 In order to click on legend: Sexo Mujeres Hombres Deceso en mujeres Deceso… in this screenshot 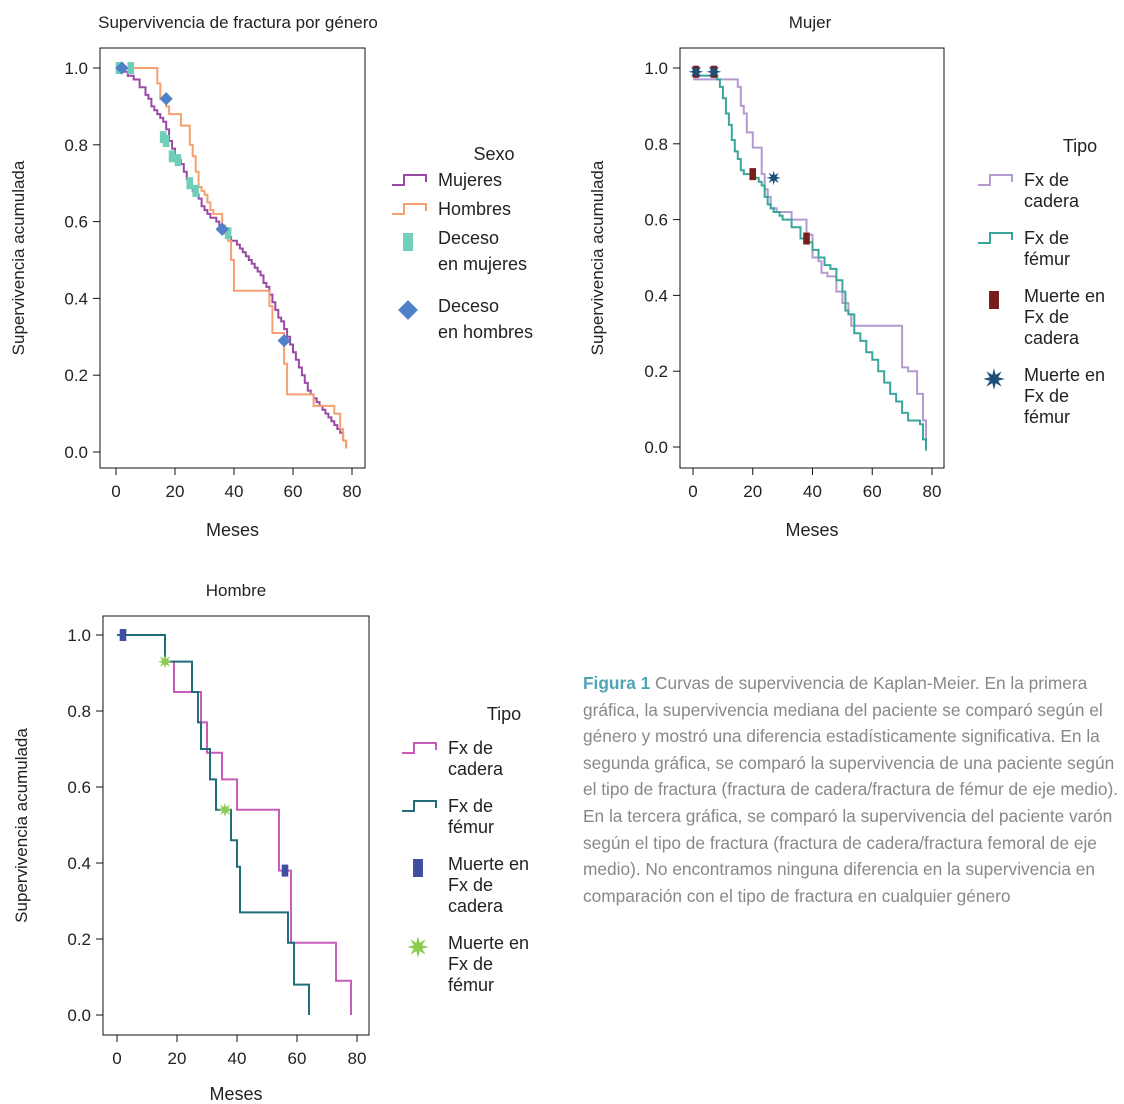, I will do `click(462, 243)`.